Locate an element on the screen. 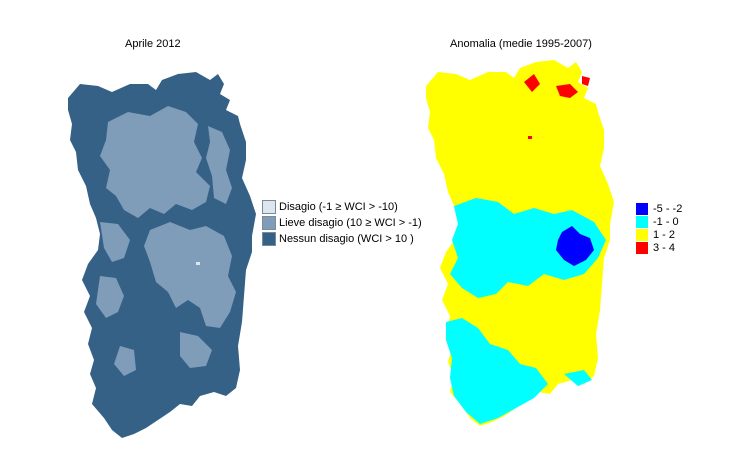 Image resolution: width=730 pixels, height=450 pixels. lieve-disagio-areas is located at coordinates (166, 241).